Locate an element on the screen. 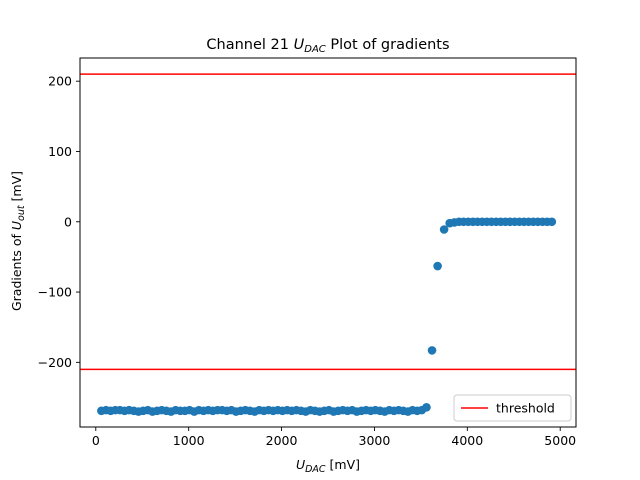  x-tick-label: 2000 is located at coordinates (282, 440).